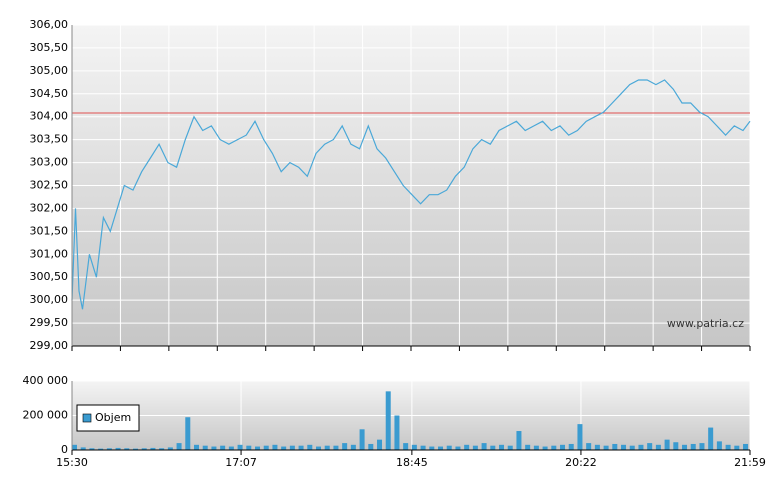 The width and height of the screenshot is (780, 490). What do you see at coordinates (581, 462) in the screenshot?
I see `x-tick-label: 20:22` at bounding box center [581, 462].